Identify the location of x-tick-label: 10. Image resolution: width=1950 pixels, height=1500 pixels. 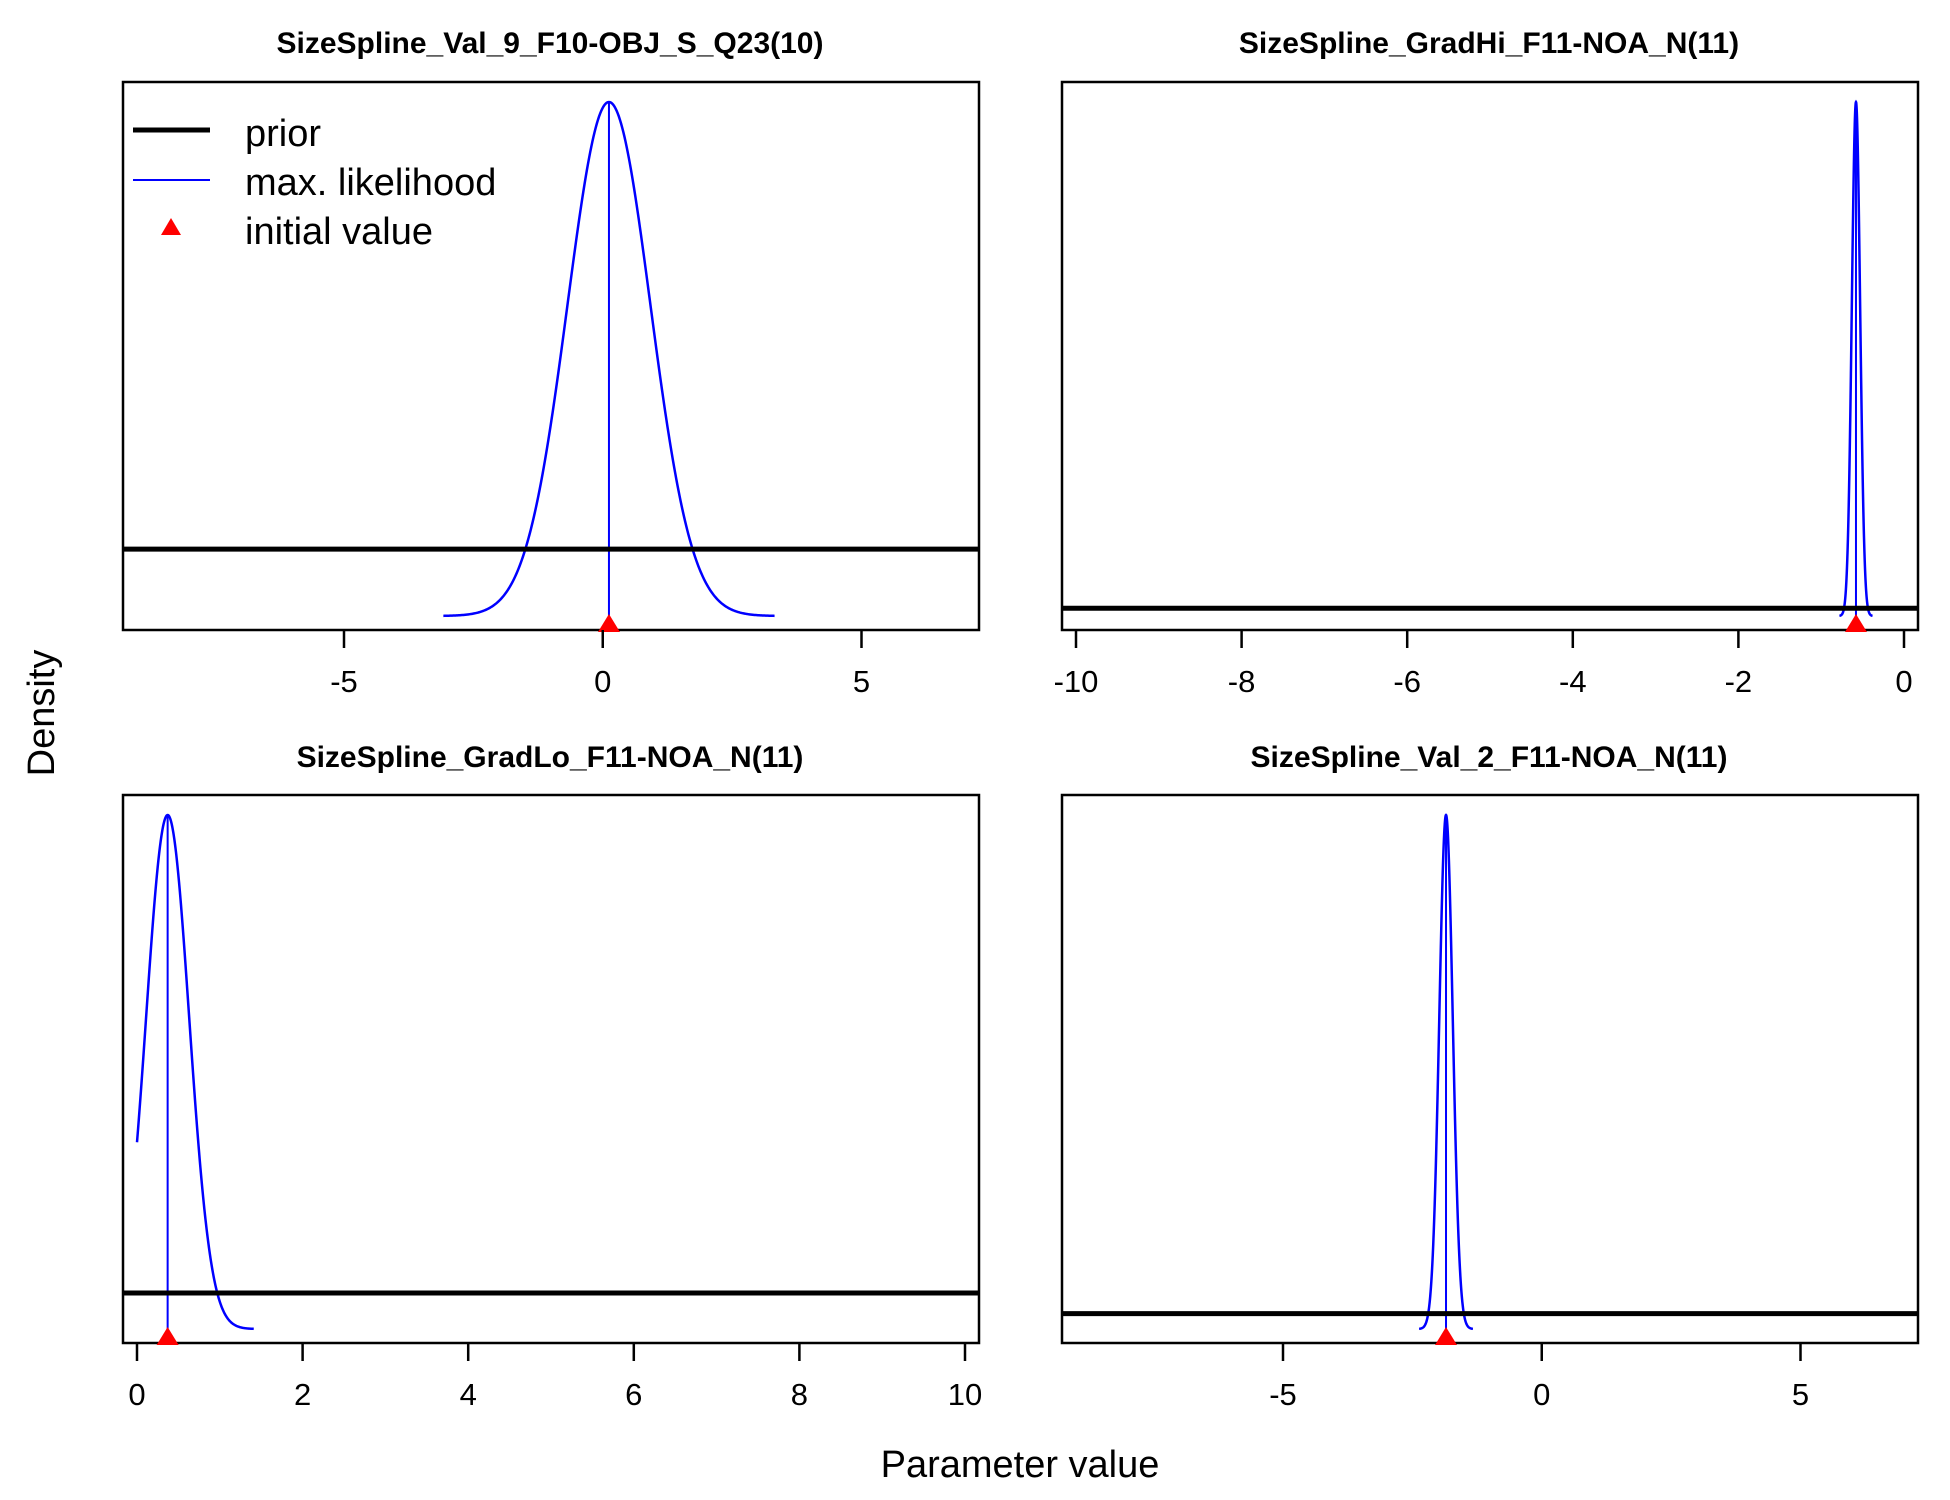
(965, 1394).